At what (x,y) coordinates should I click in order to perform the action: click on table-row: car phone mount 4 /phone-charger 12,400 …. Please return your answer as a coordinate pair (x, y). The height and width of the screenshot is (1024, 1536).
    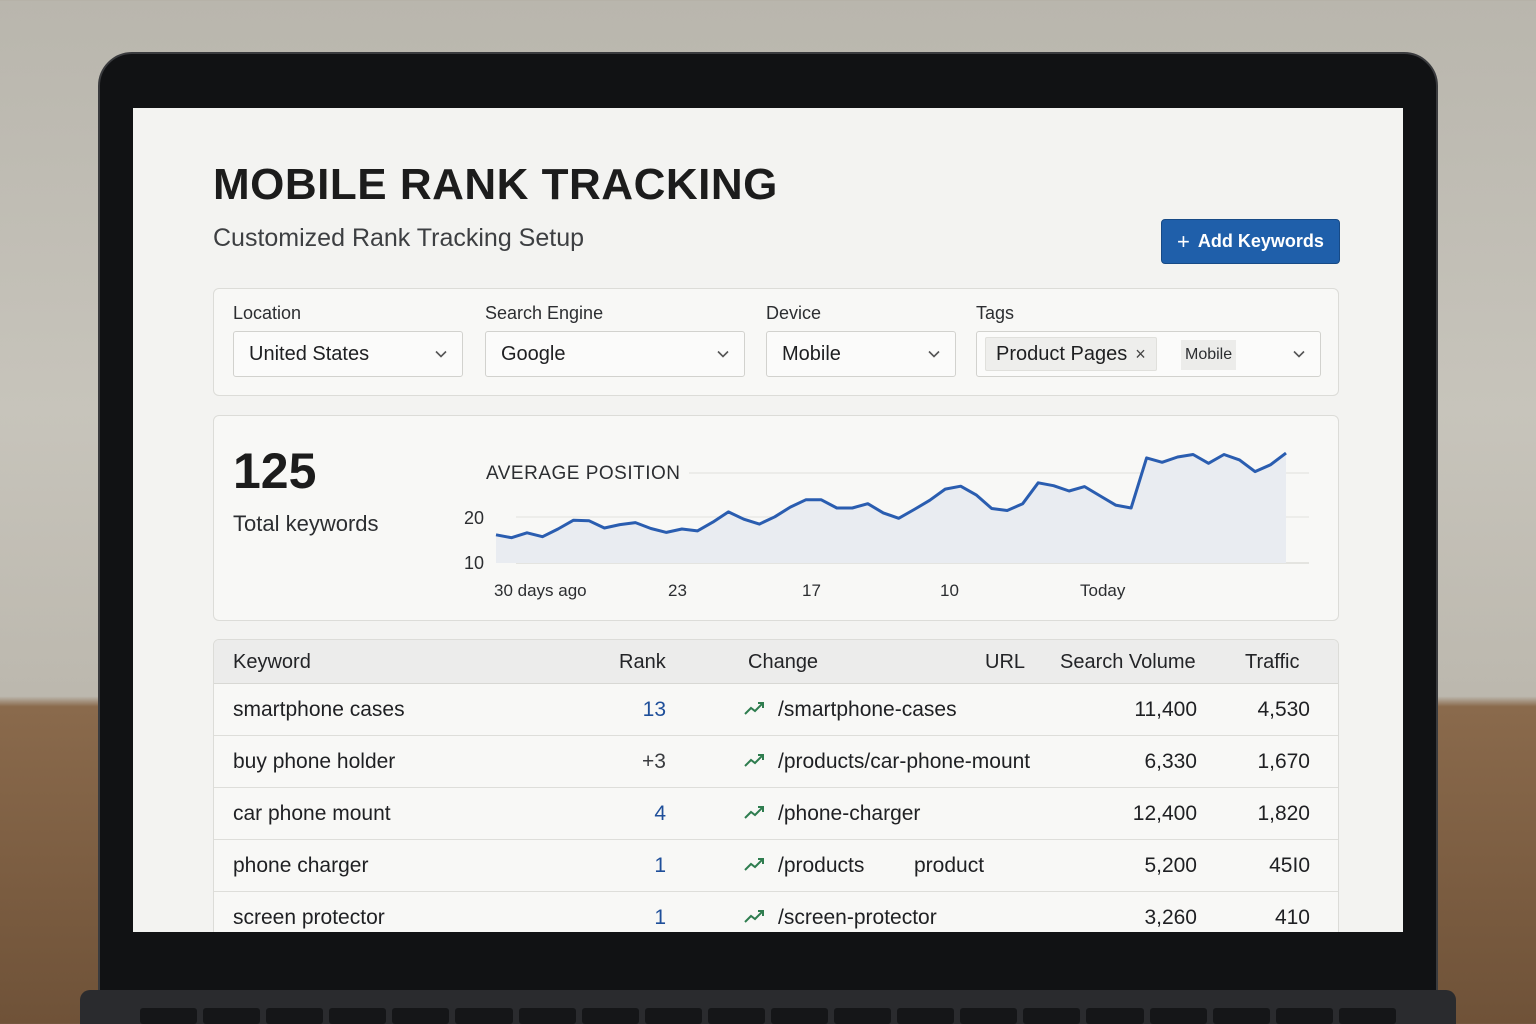
    Looking at the image, I should click on (776, 814).